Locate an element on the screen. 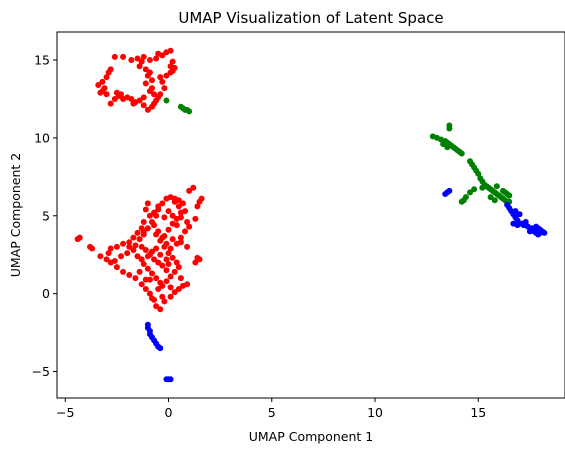 The image size is (565, 455). x-axis-label: UMAP Component 1 is located at coordinates (311, 436).